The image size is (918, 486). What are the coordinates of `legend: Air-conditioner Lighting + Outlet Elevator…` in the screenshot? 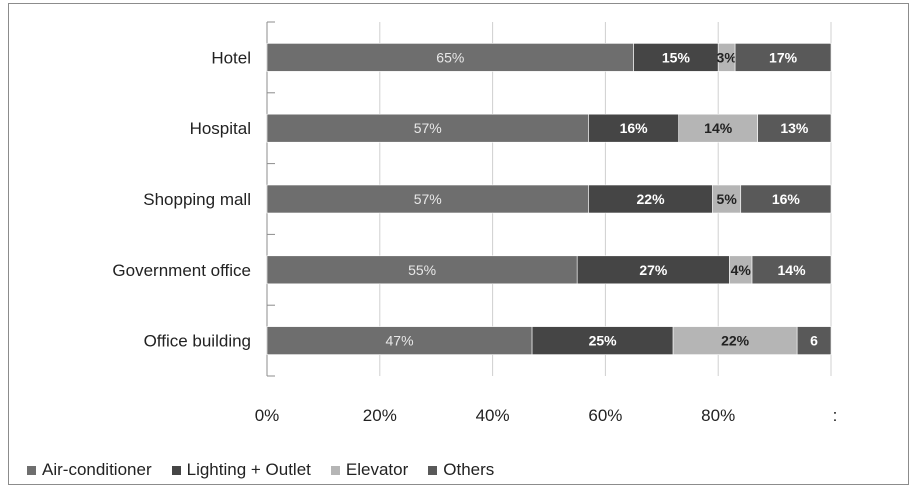 It's located at (260, 470).